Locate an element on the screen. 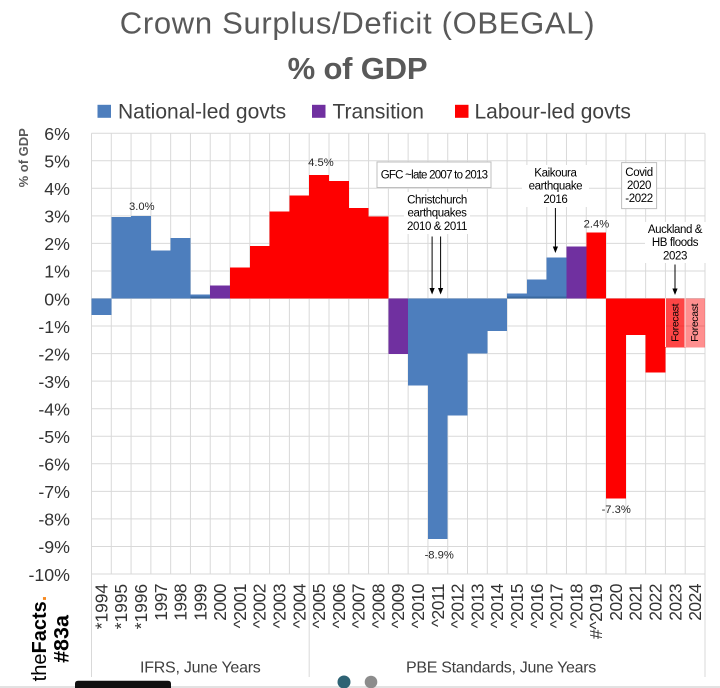  svg-text: #83a is located at coordinates (62, 638).